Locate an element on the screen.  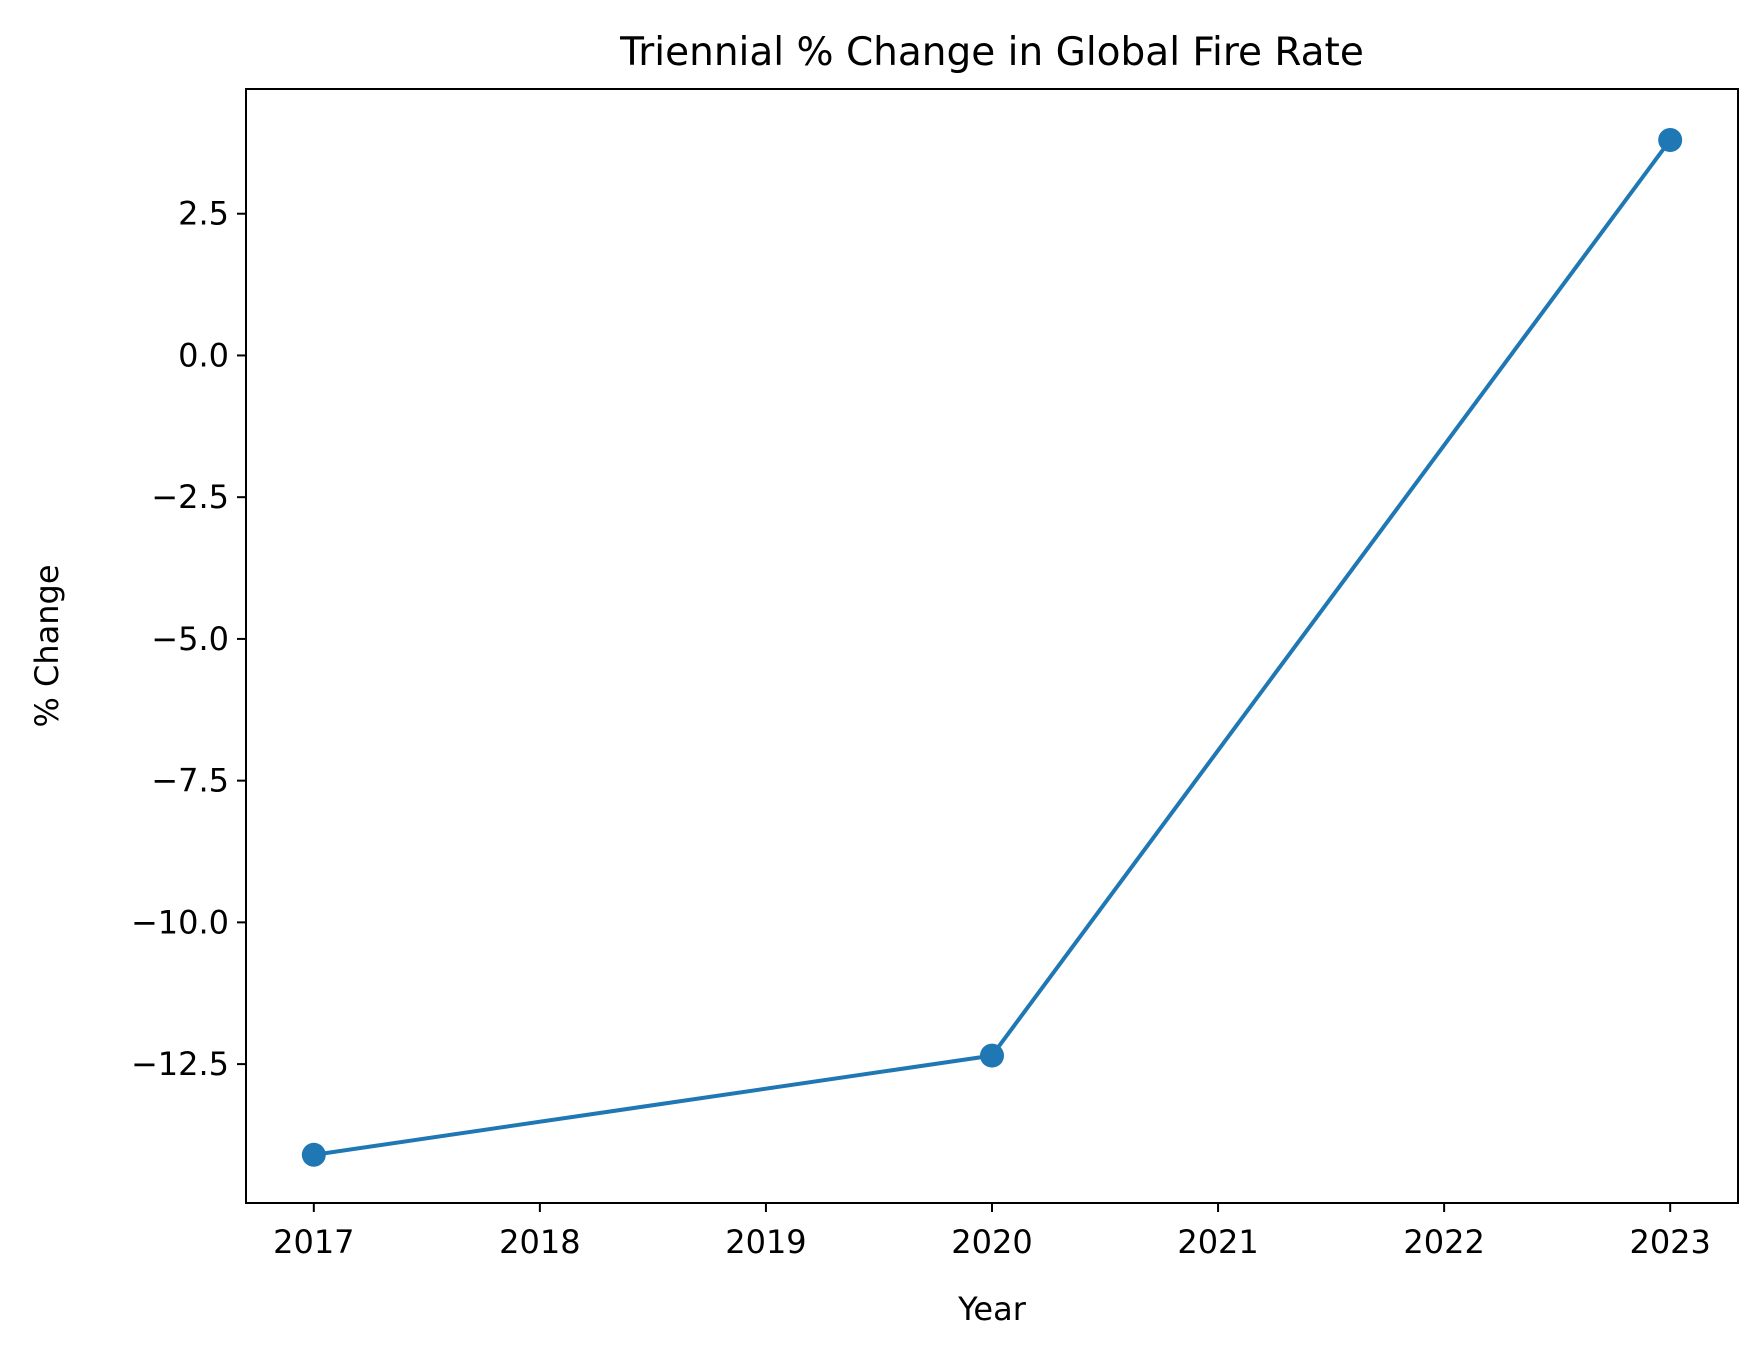
x-axis: 2017 2018 2019 2020 2021 2022 2023 is located at coordinates (992, 1232).